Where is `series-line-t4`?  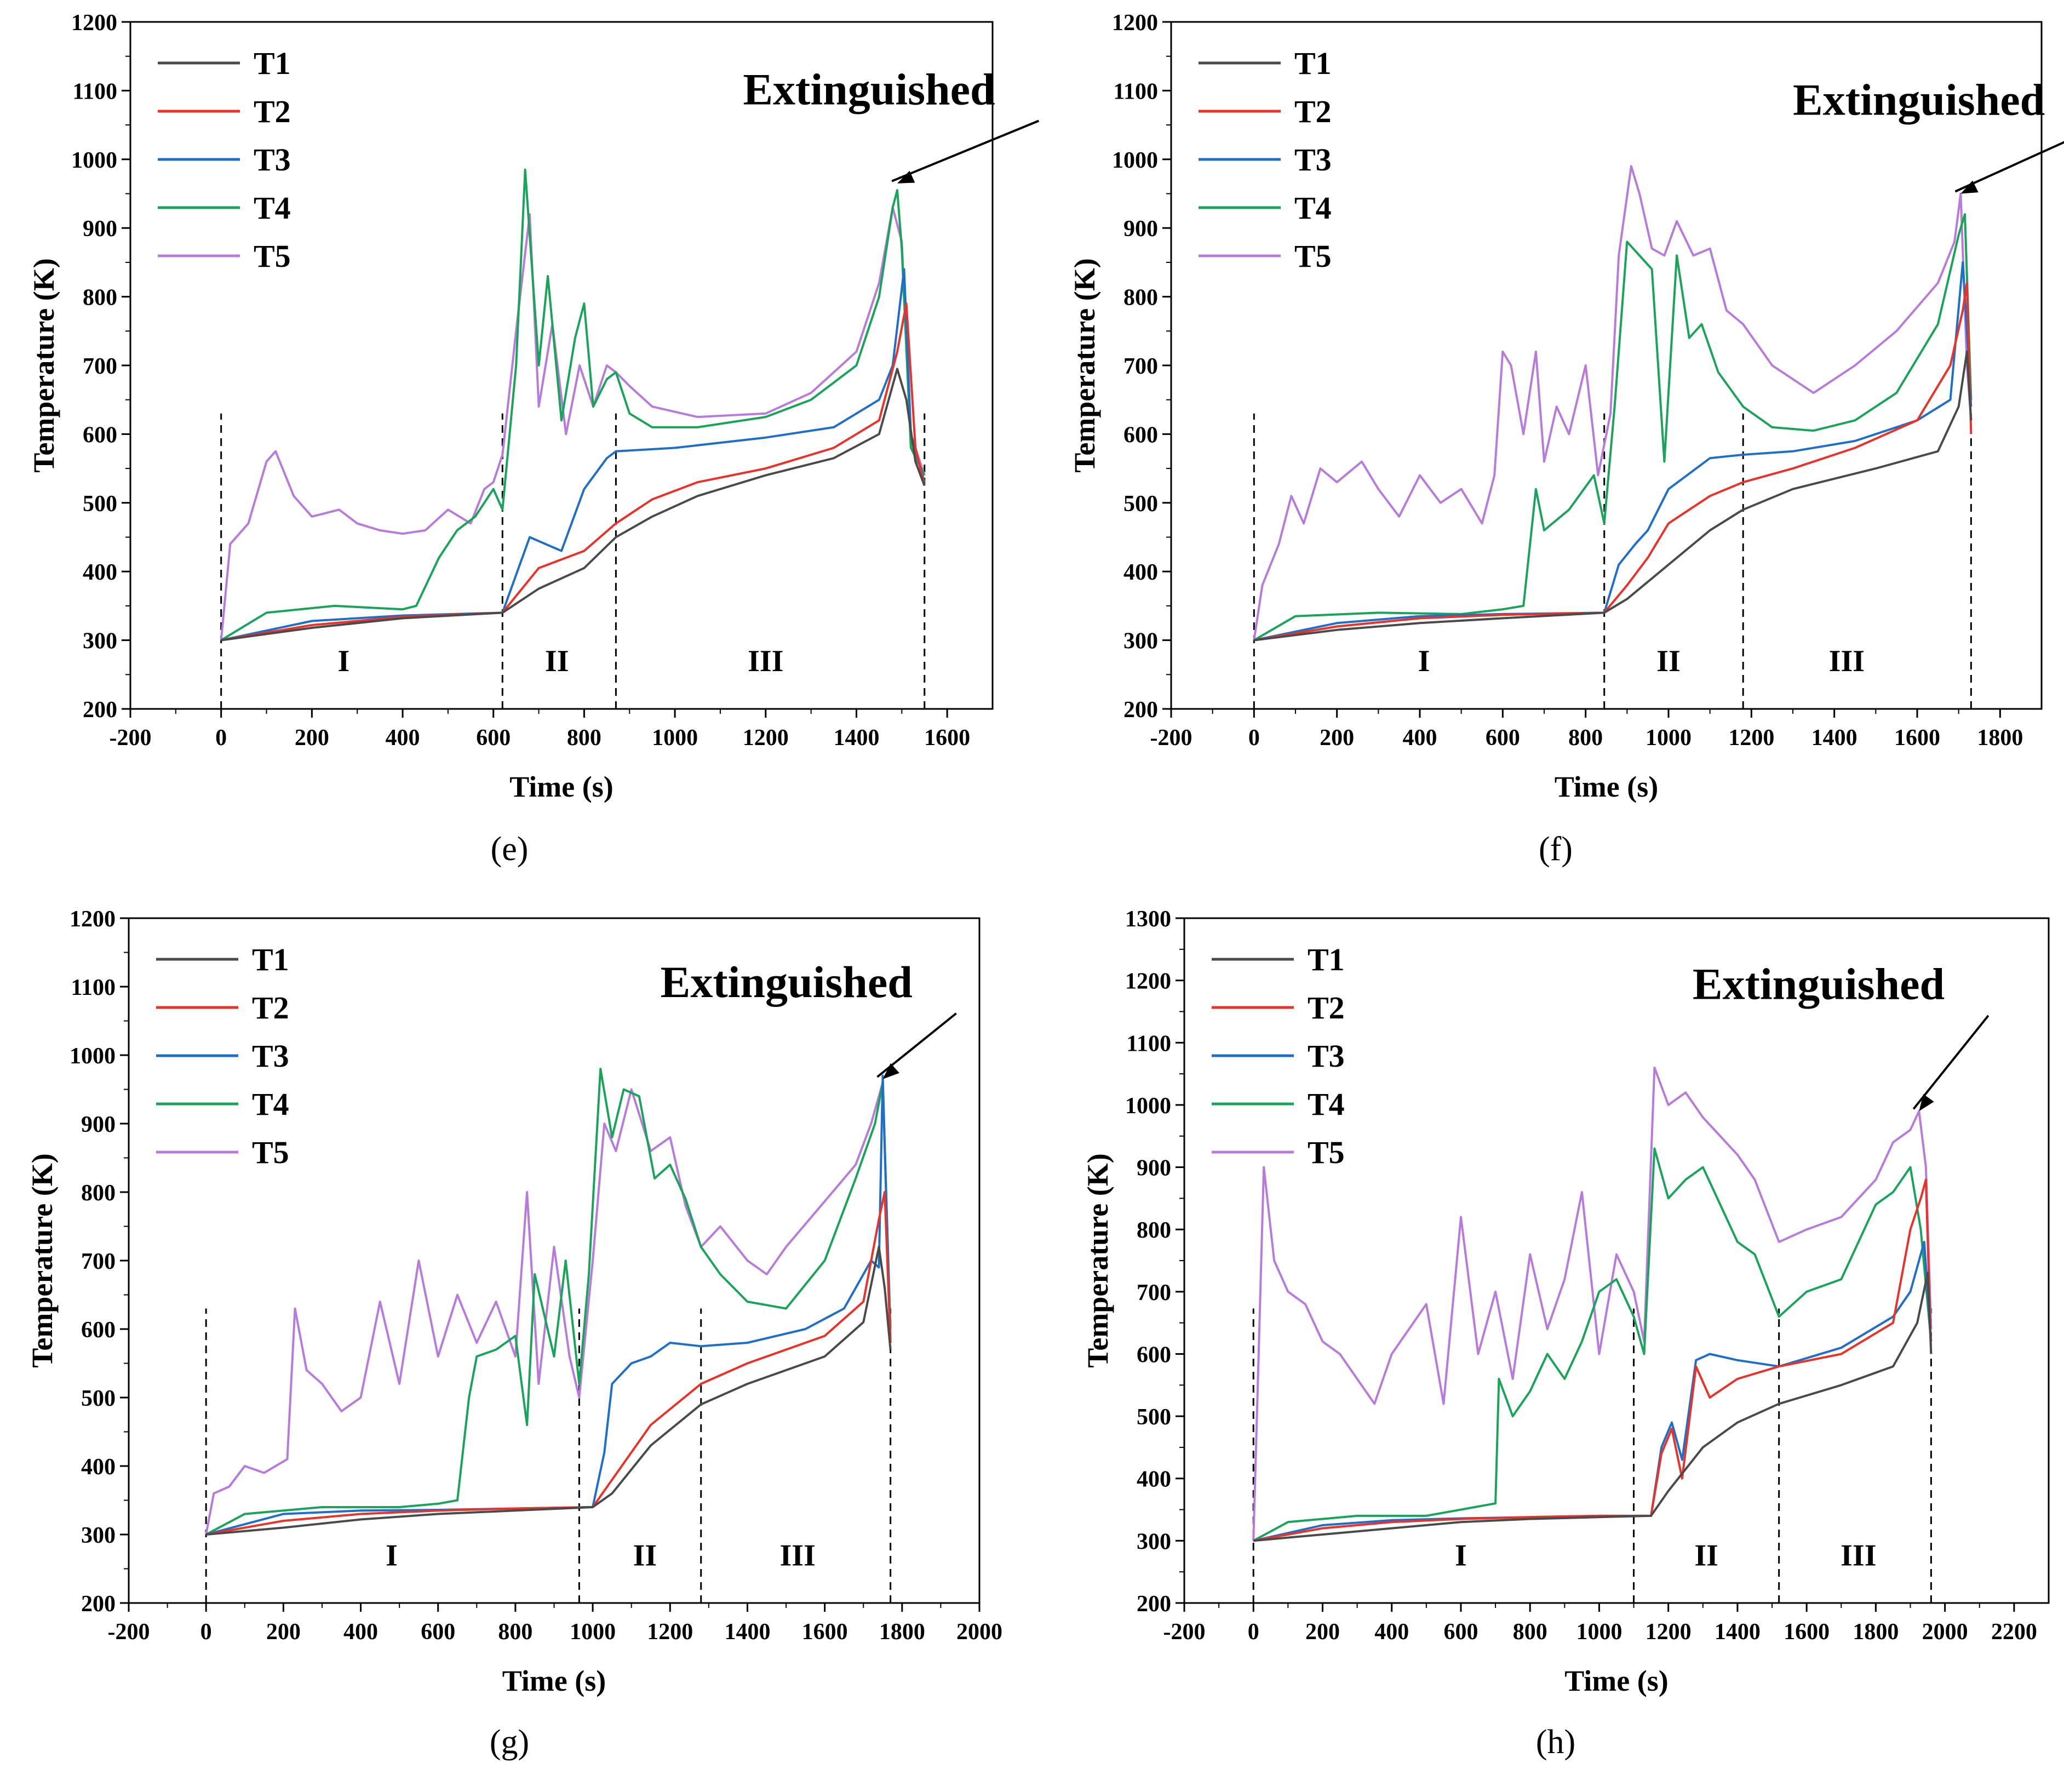
series-line-t4 is located at coordinates (548, 1302).